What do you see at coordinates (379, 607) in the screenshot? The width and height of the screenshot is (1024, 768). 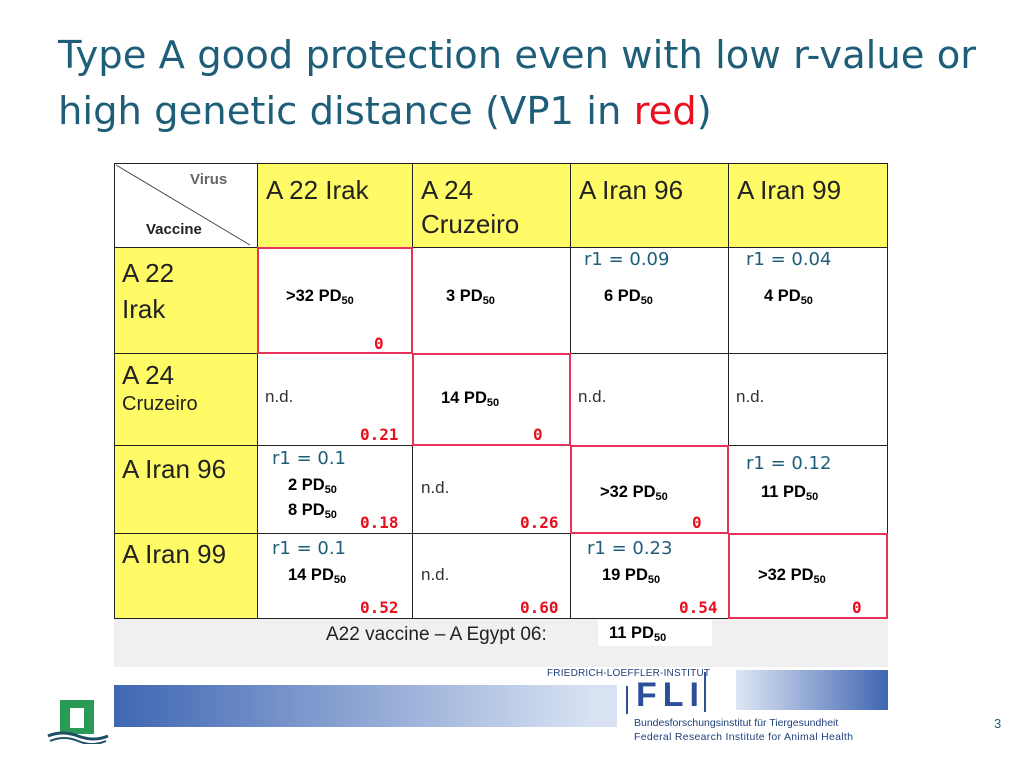 I see `cell-r3c0-vp1: 0.52` at bounding box center [379, 607].